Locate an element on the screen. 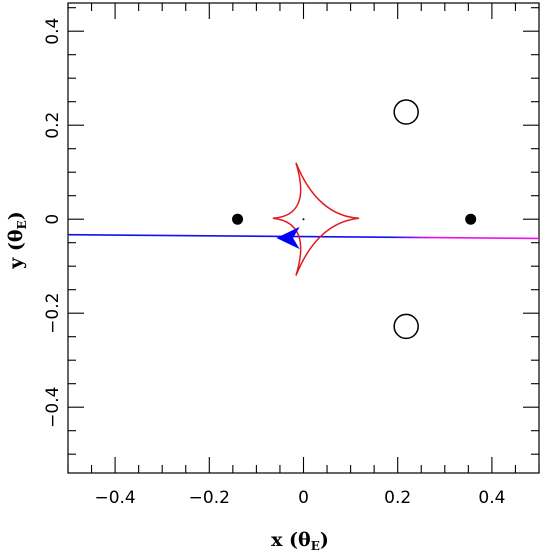 This screenshot has height=555, width=541. y-tick-label: 0.2 is located at coordinates (53, 125).